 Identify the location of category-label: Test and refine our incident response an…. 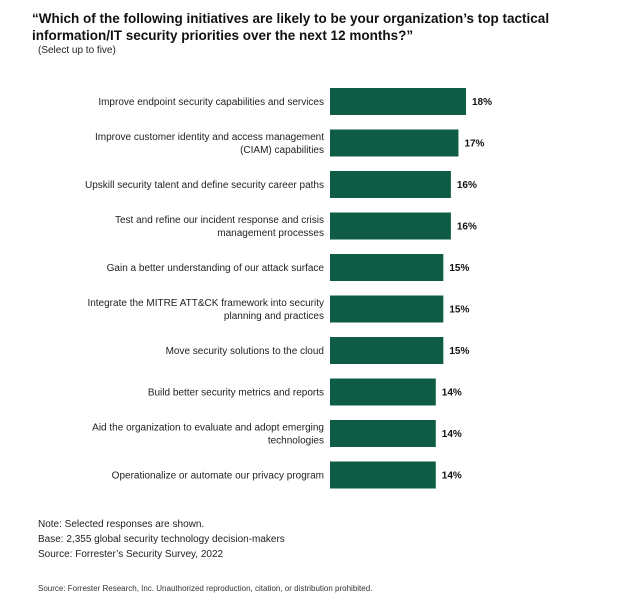
(219, 227).